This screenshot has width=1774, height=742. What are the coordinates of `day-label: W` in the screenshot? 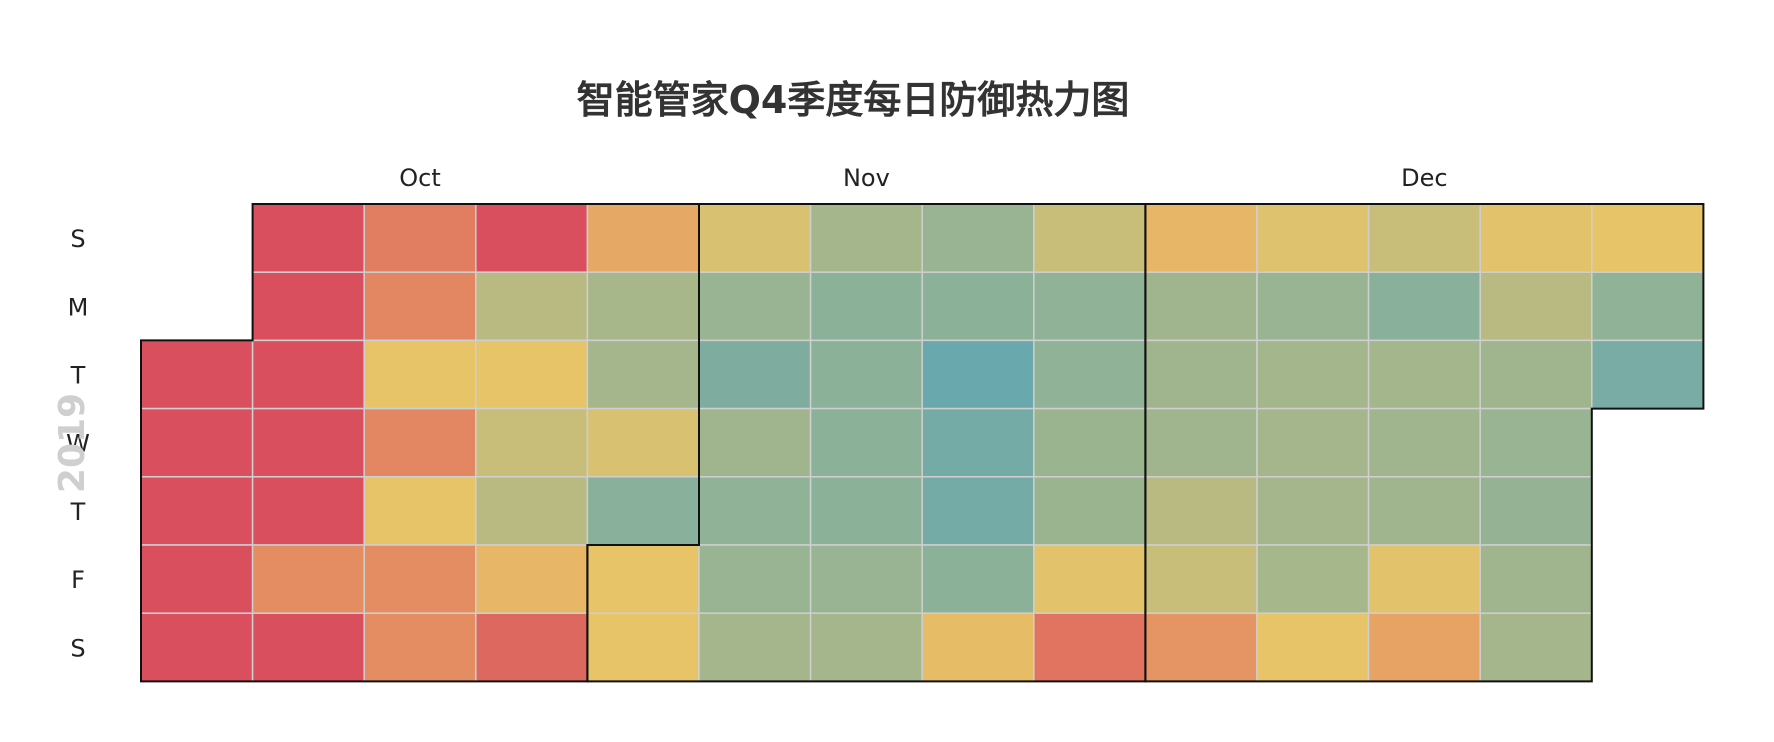 It's located at (78, 444).